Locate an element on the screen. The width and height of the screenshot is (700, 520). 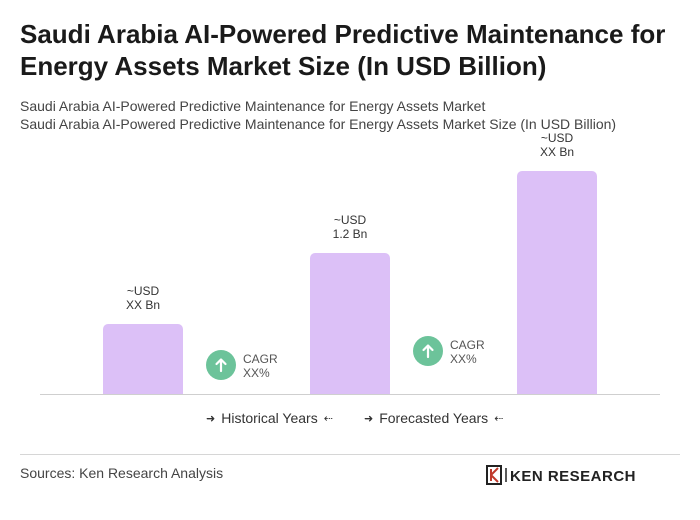
ken-research-logo: KEN RESEARCH is located at coordinates (561, 475).